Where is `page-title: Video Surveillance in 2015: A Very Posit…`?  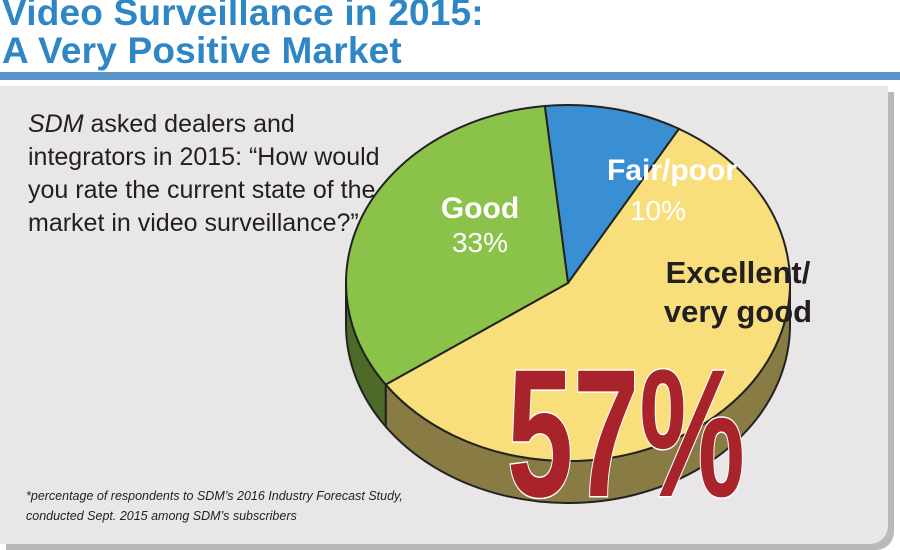 page-title: Video Surveillance in 2015: A Very Posit… is located at coordinates (243, 35).